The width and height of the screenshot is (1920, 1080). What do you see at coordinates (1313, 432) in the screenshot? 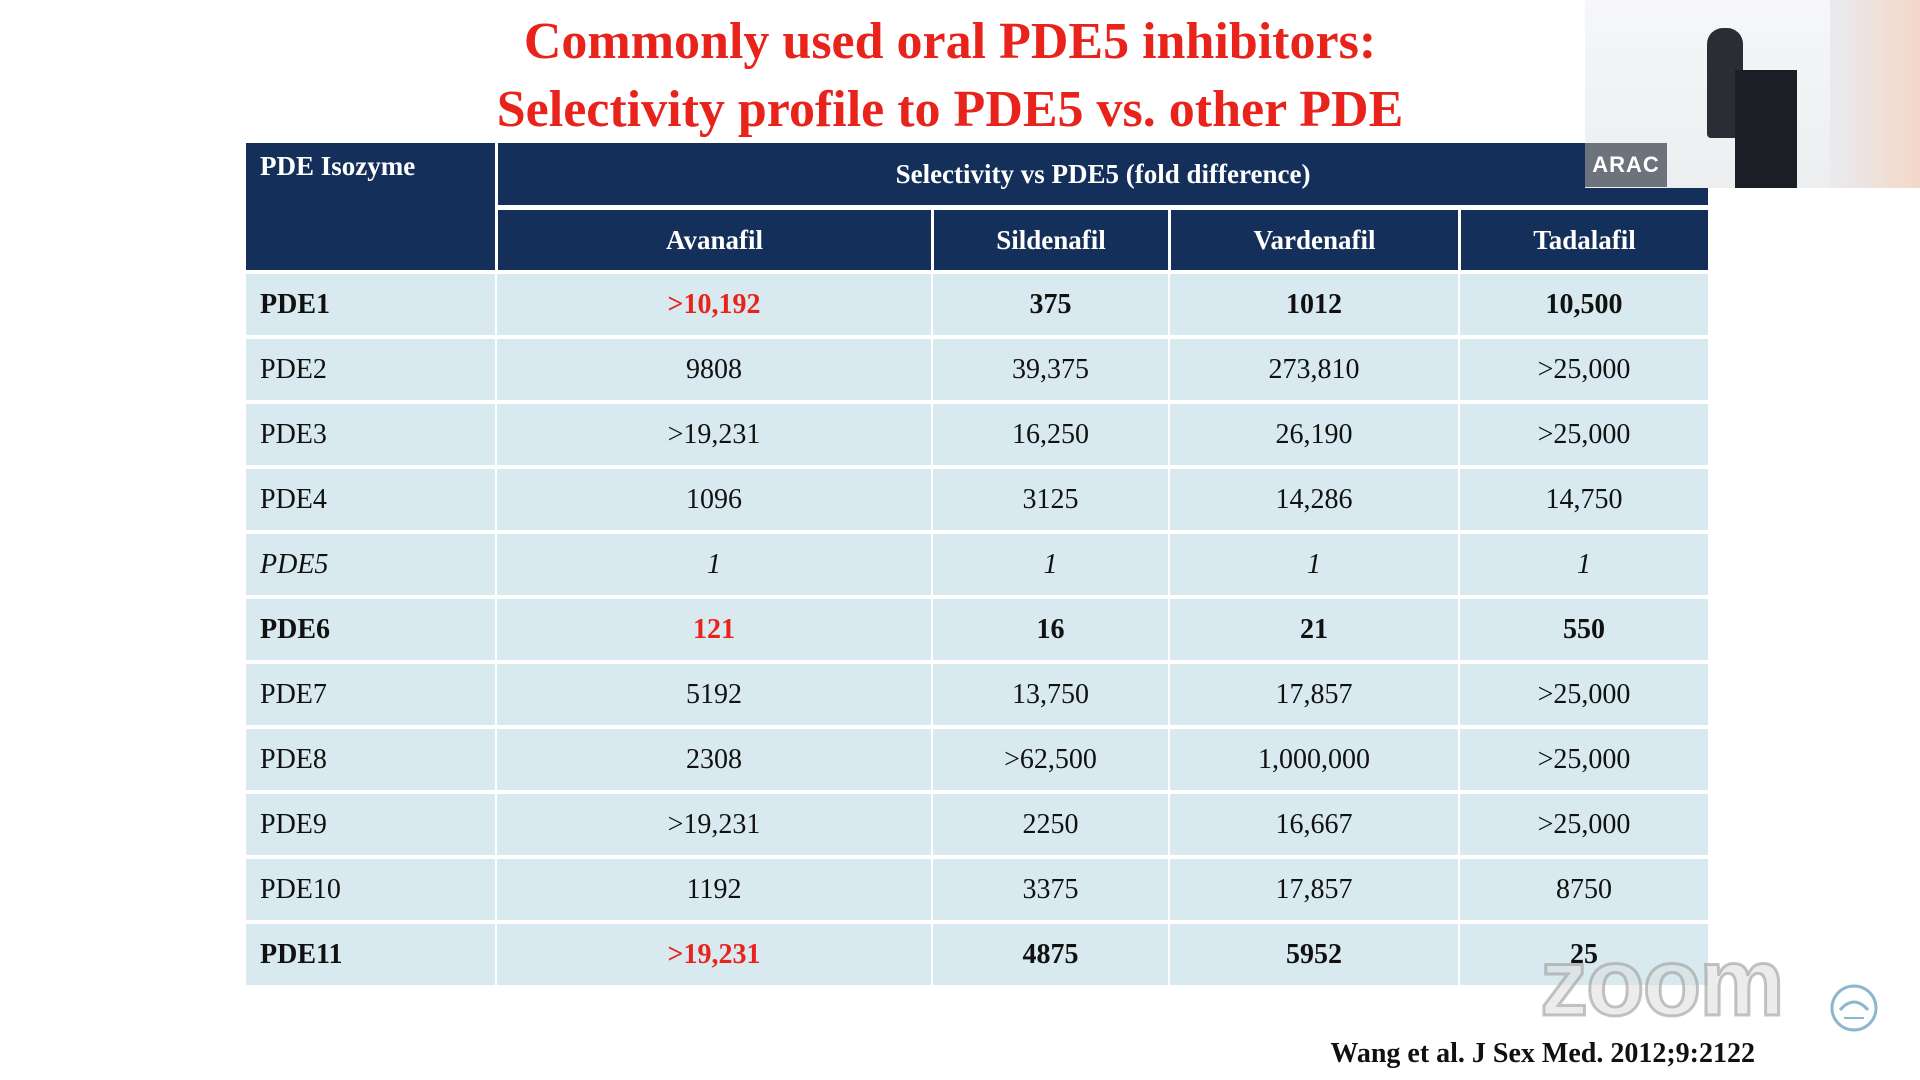
I see `cell-vardenafil: 26,190` at bounding box center [1313, 432].